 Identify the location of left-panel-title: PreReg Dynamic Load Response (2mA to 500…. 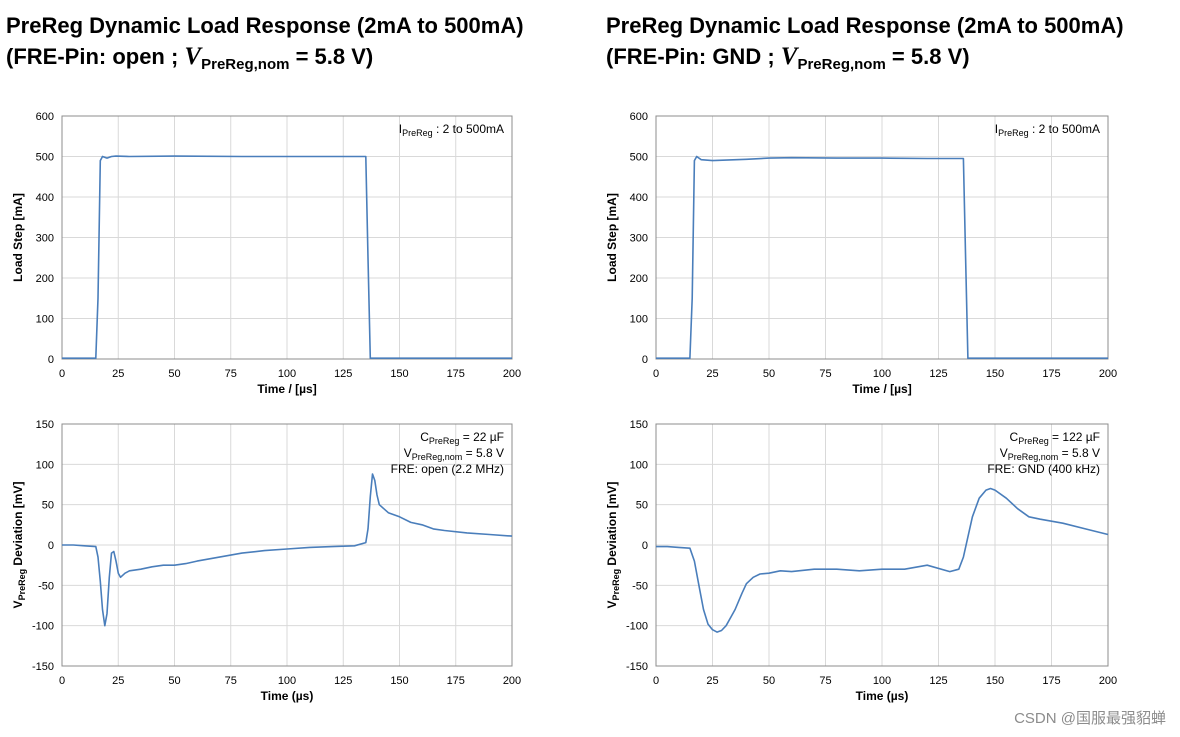
(265, 42).